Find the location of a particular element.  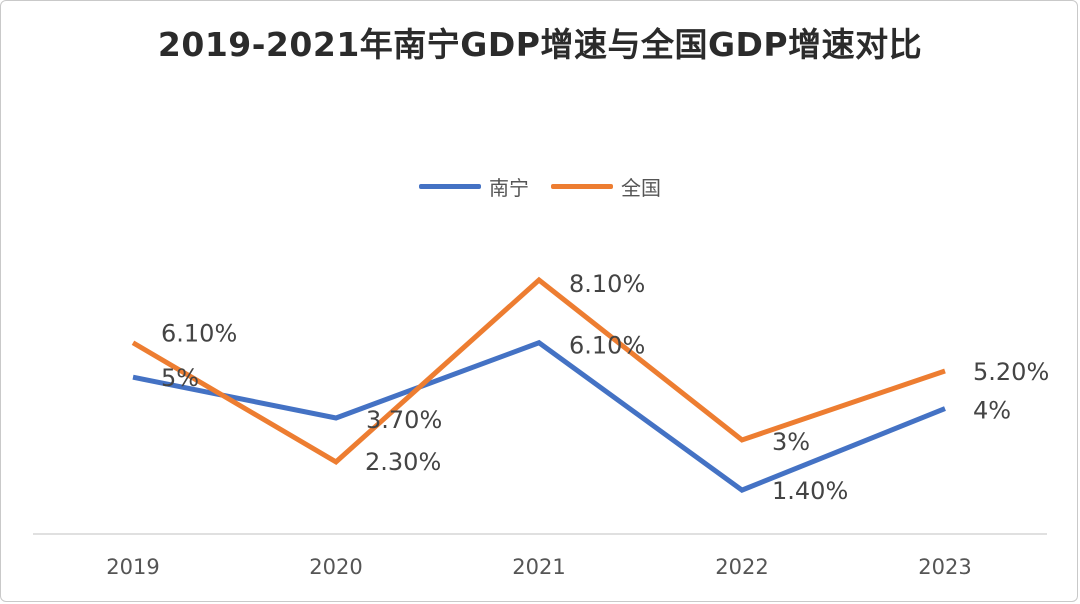

legend-label-national: 全国 is located at coordinates (641, 188).